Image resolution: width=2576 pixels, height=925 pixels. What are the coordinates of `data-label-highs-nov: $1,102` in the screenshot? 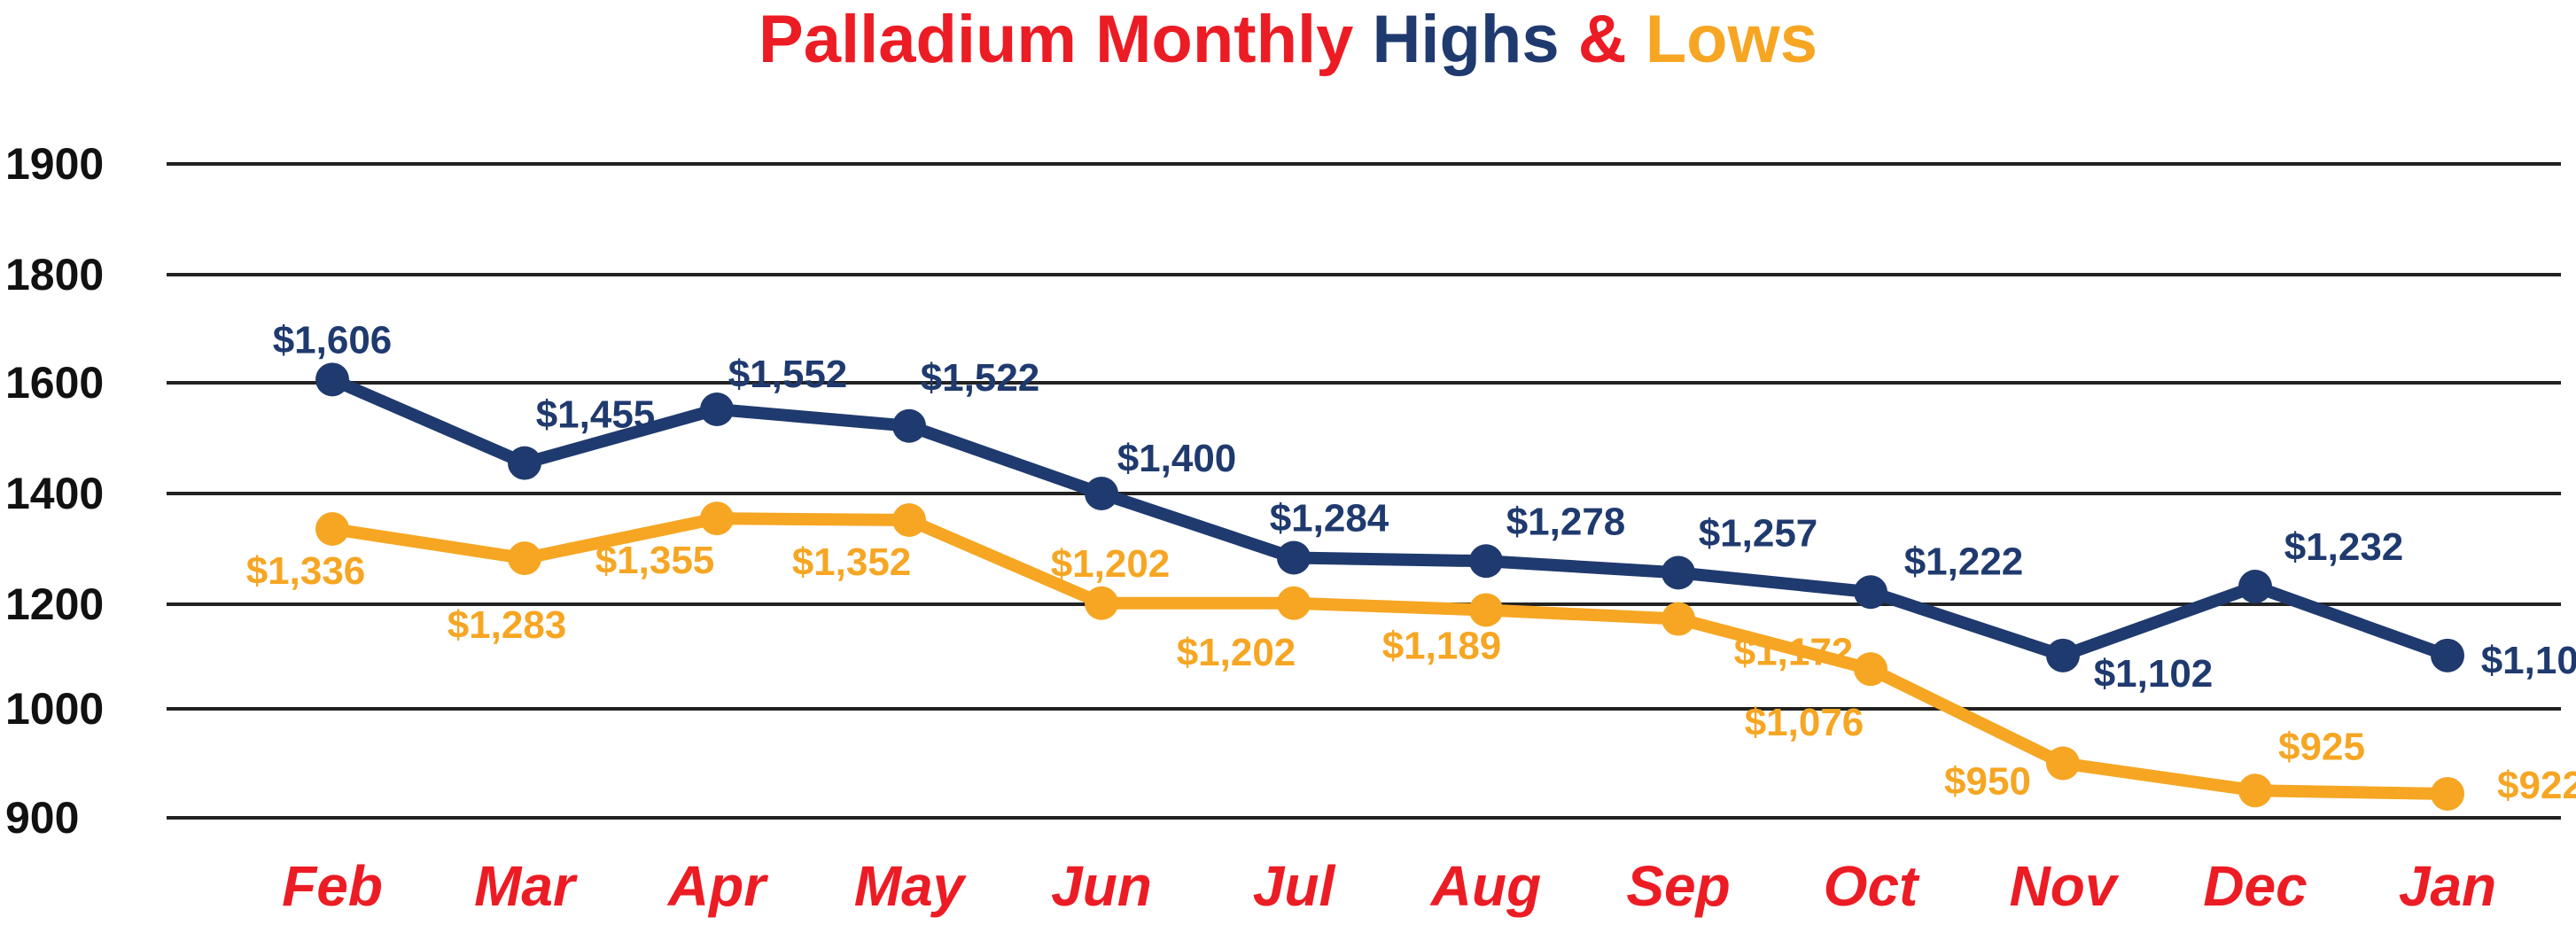 It's located at (2154, 674).